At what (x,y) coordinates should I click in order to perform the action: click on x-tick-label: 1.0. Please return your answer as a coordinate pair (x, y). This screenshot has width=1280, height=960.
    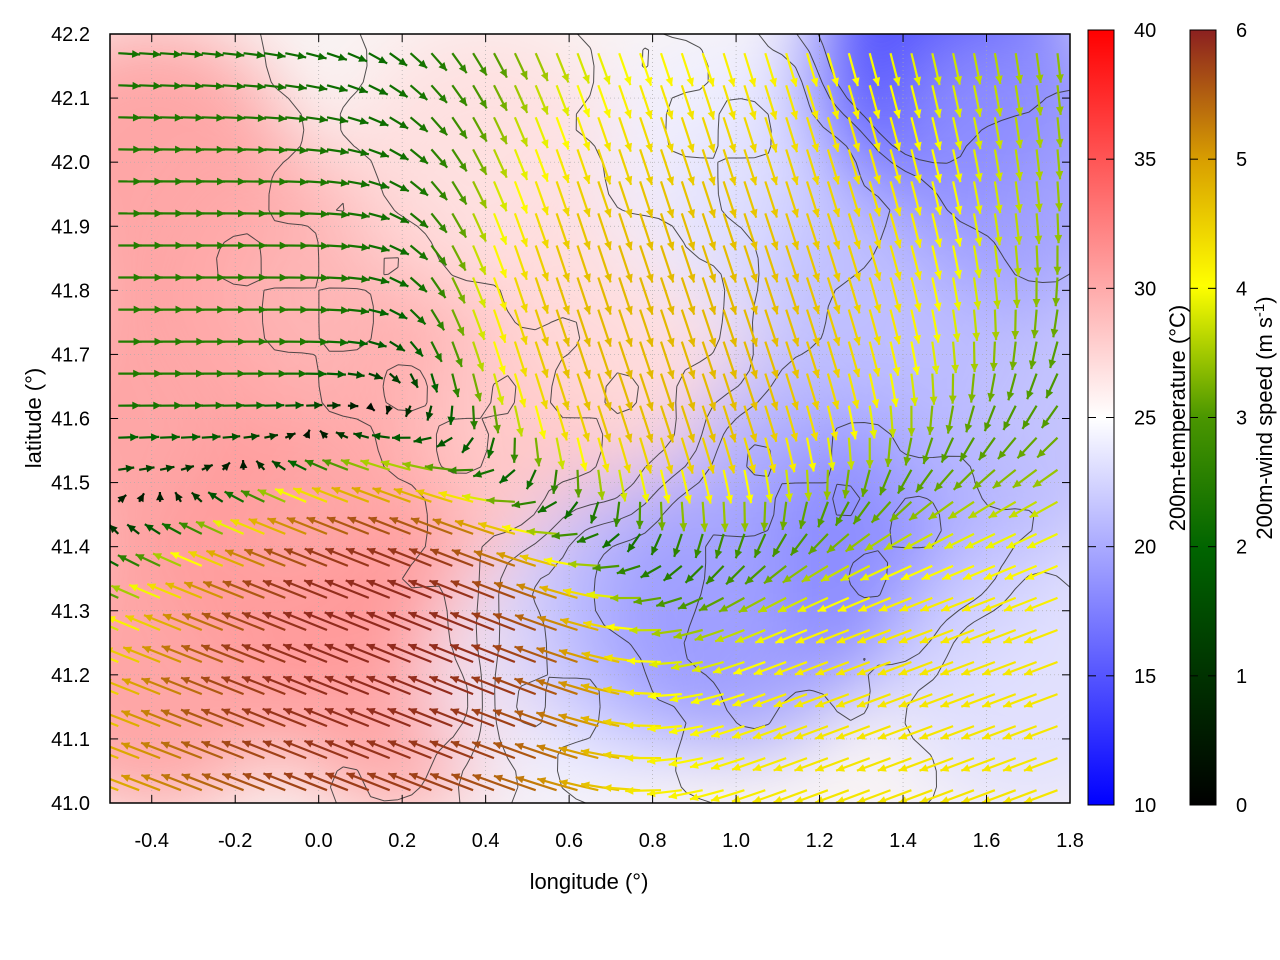
    Looking at the image, I should click on (736, 841).